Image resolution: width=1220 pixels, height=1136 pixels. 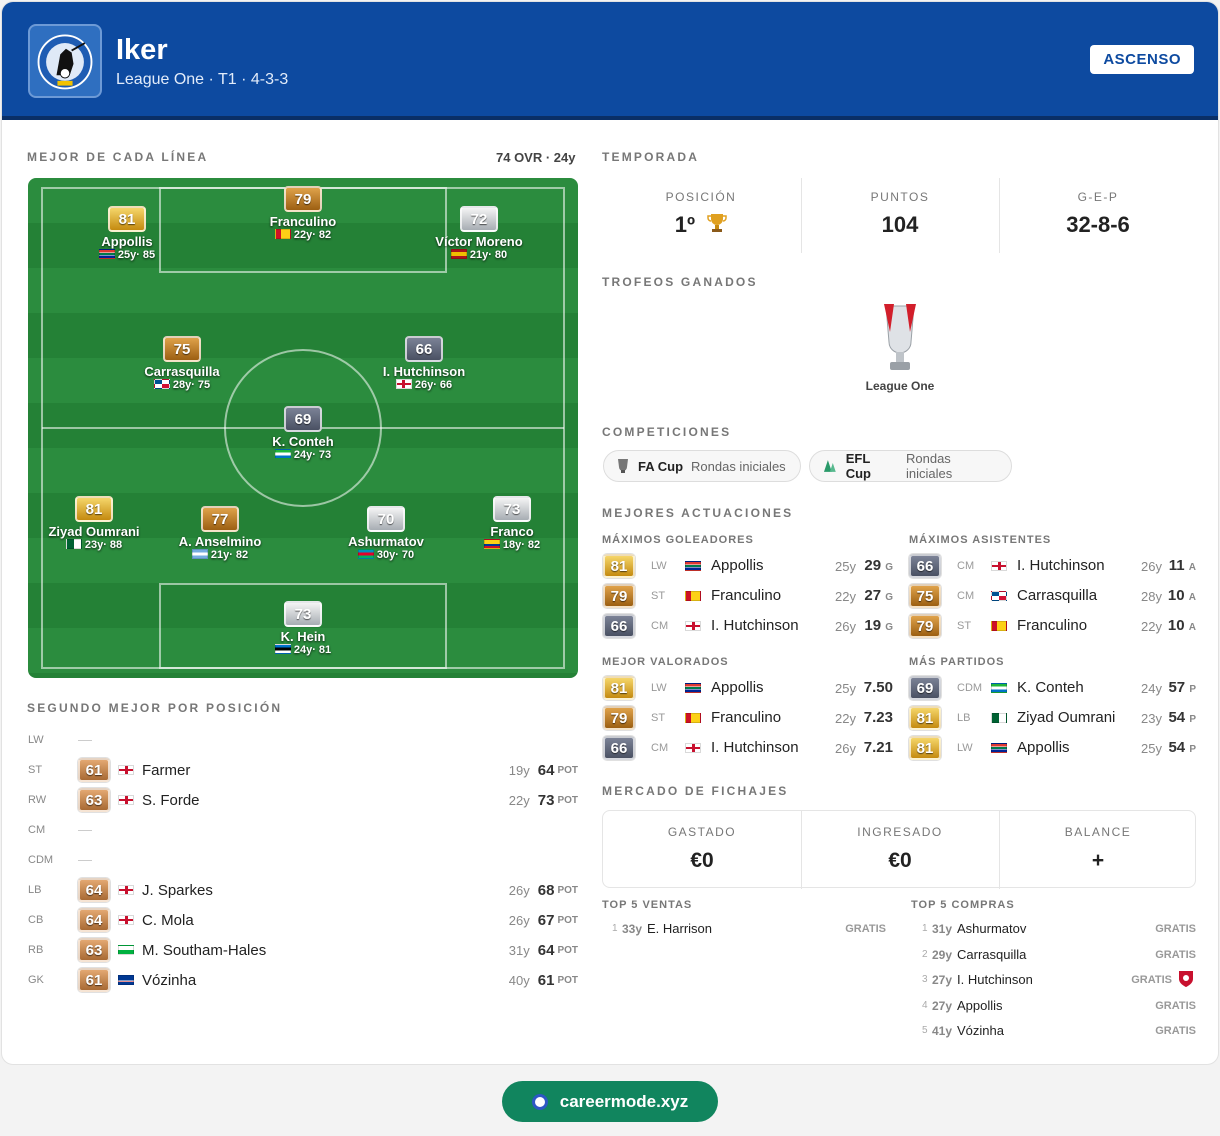 What do you see at coordinates (303, 636) in the screenshot?
I see `player-name: K. Hein` at bounding box center [303, 636].